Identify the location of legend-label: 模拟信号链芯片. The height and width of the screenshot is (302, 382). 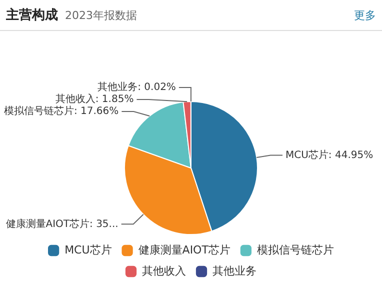
(295, 249).